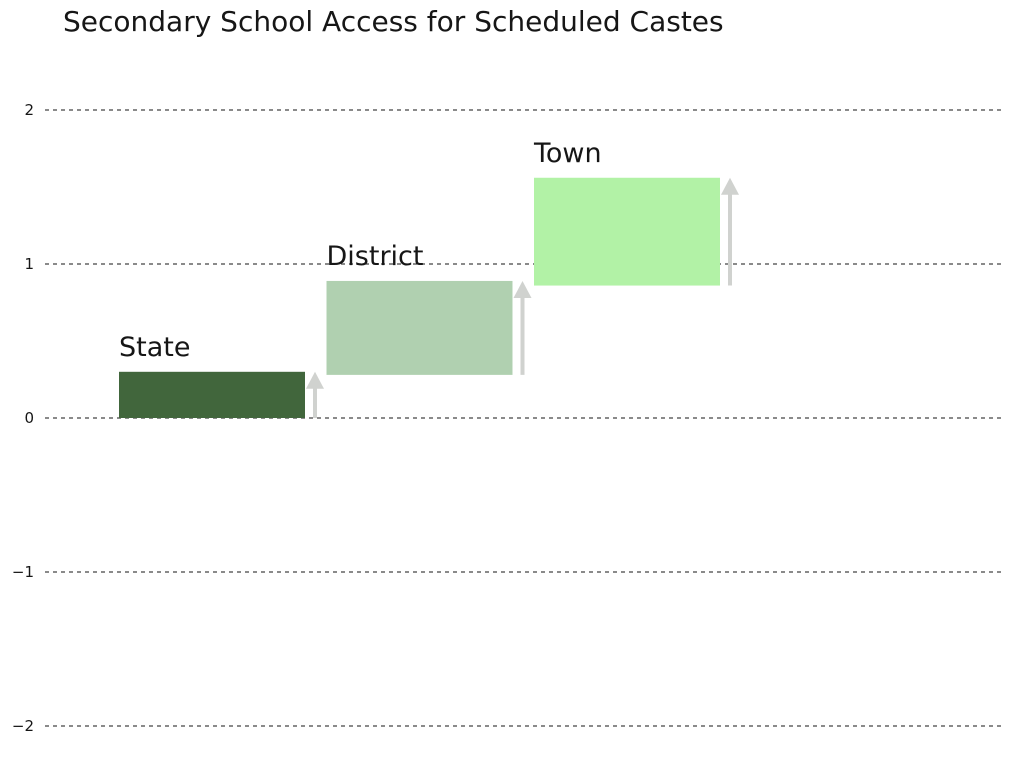 The width and height of the screenshot is (1026, 762). I want to click on bar-town, so click(627, 231).